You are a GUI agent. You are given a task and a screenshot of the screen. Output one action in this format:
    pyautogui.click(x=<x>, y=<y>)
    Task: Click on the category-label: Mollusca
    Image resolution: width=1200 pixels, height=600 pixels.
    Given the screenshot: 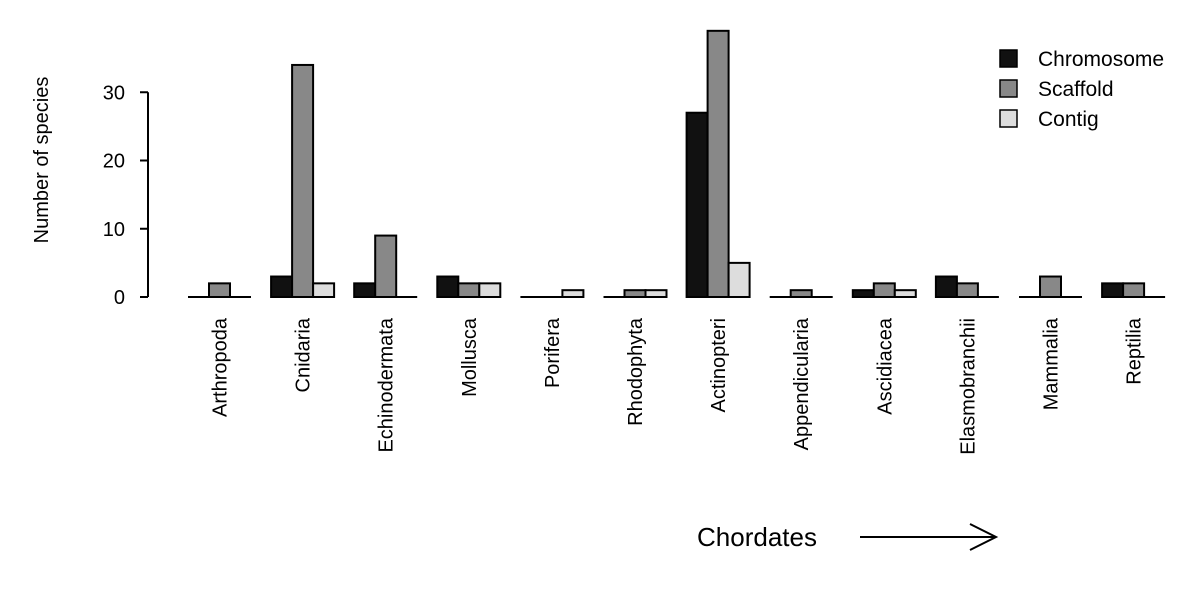 What is the action you would take?
    pyautogui.click(x=470, y=357)
    